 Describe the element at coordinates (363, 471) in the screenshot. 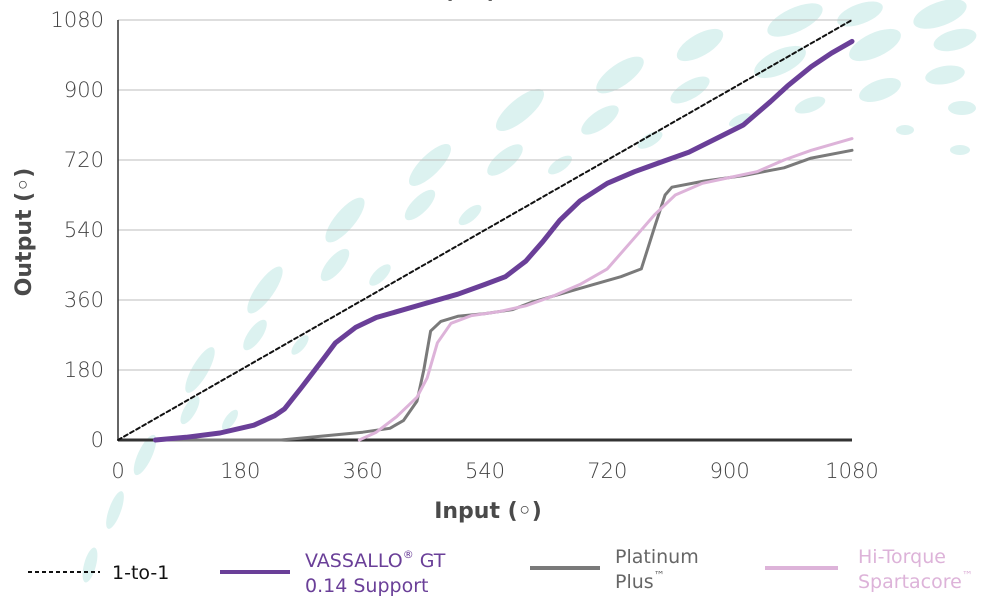

I see `x-tick-label: 360` at that location.